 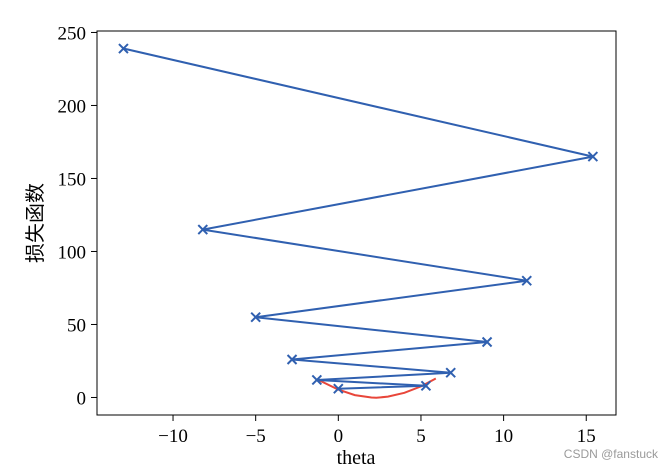 I want to click on y-tick-label: 50, so click(x=76, y=325).